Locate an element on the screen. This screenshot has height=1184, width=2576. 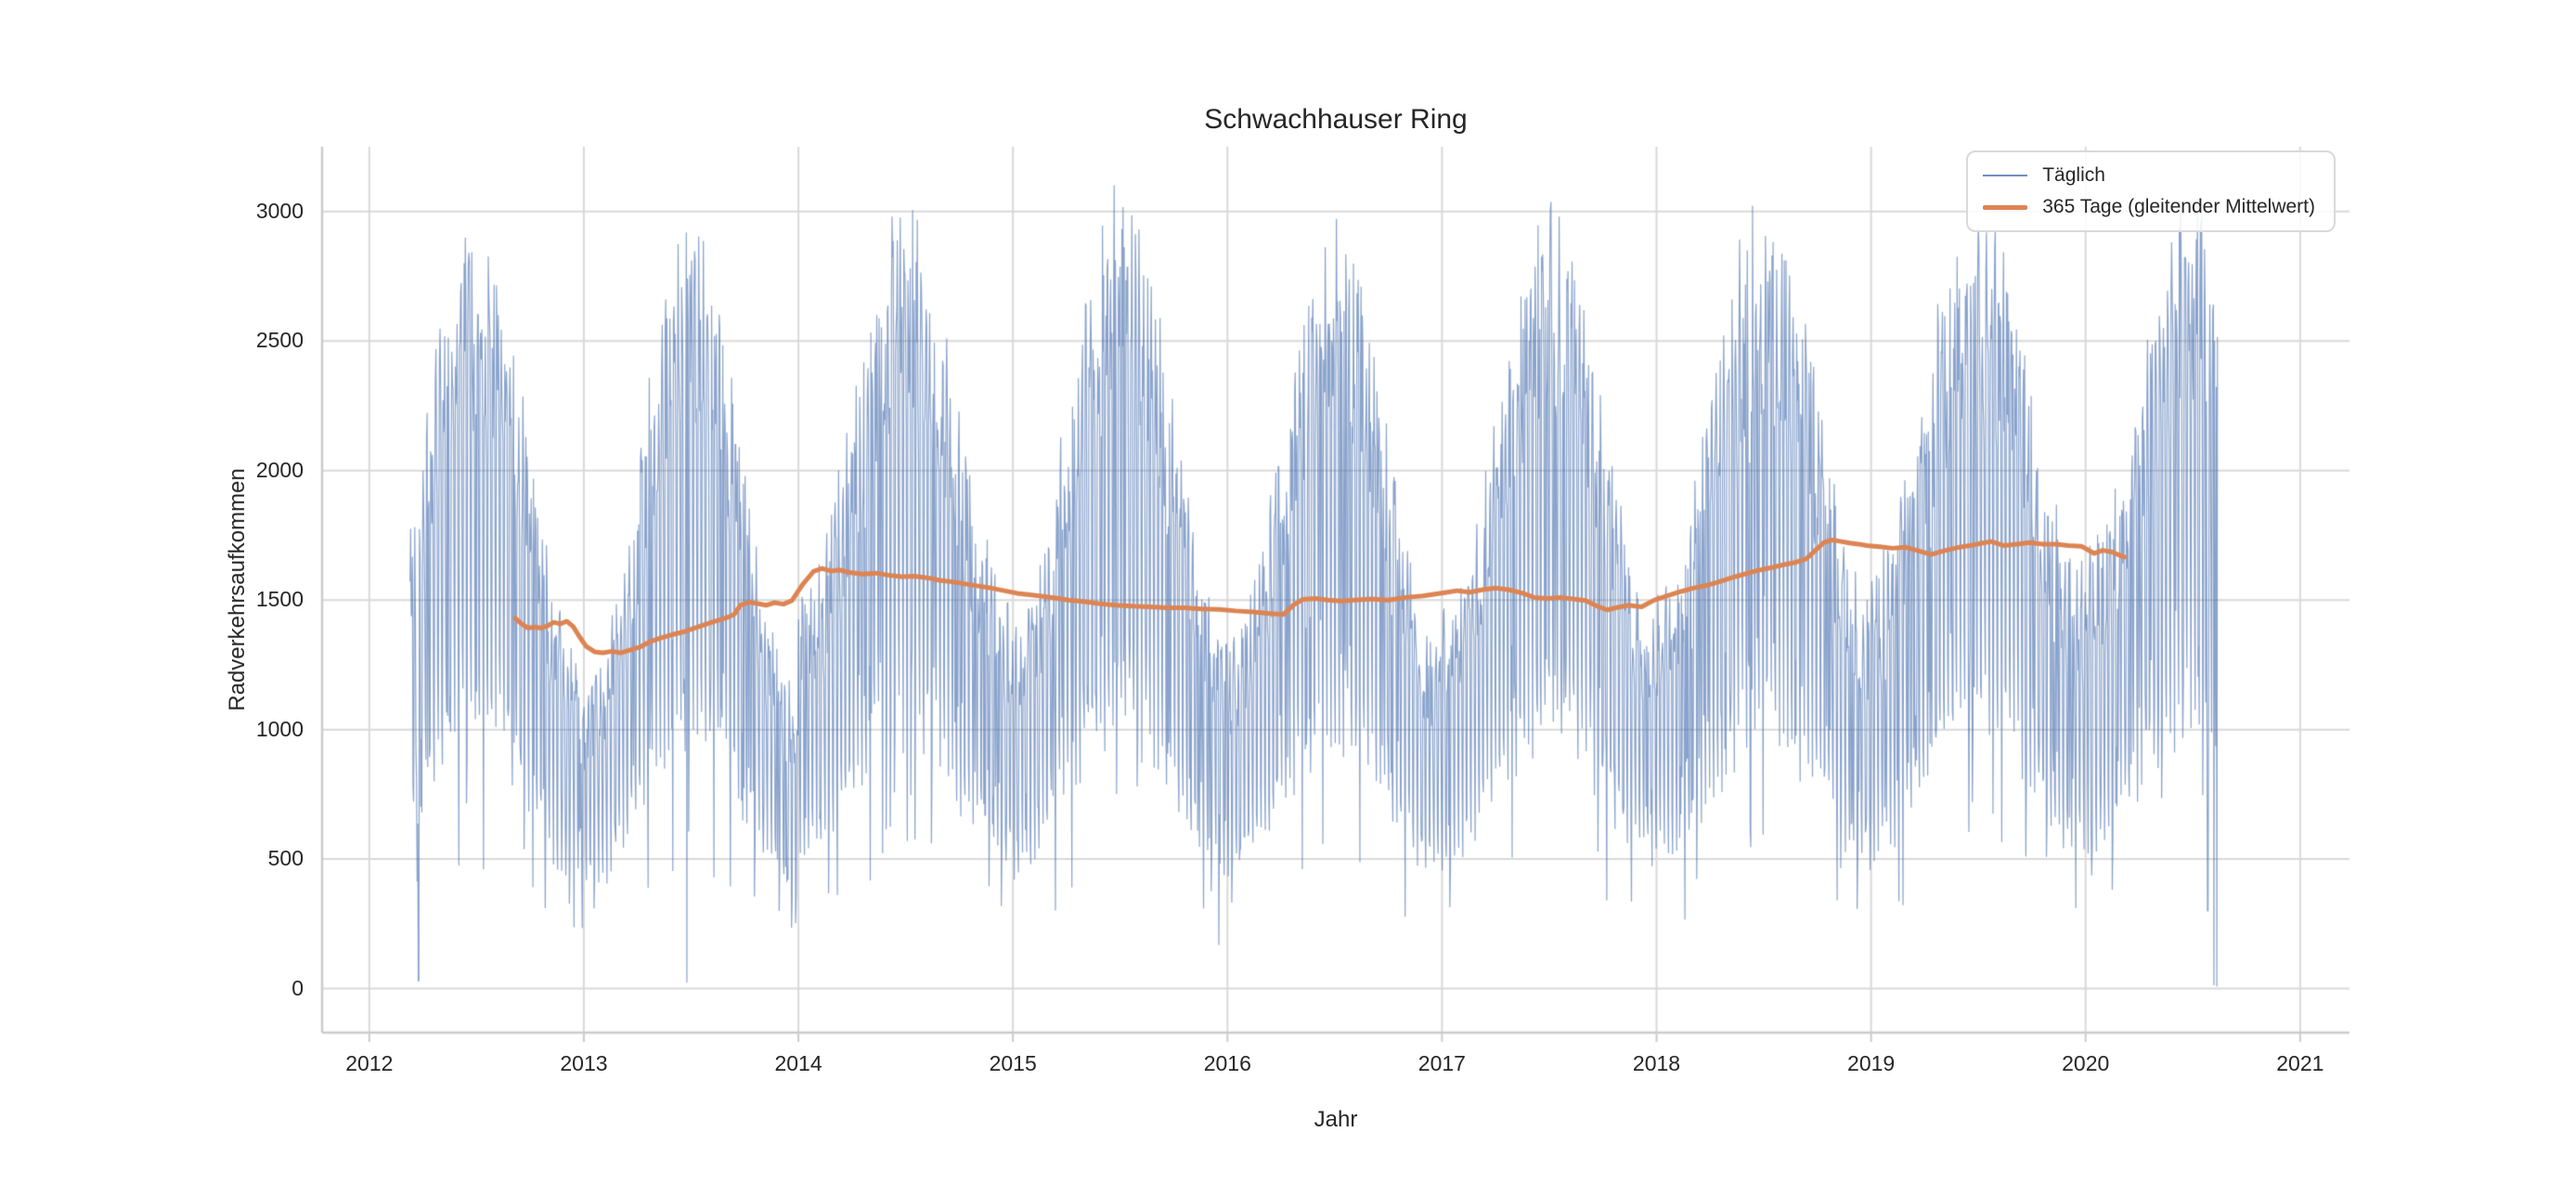
x-tick-label: 2012 is located at coordinates (369, 1063).